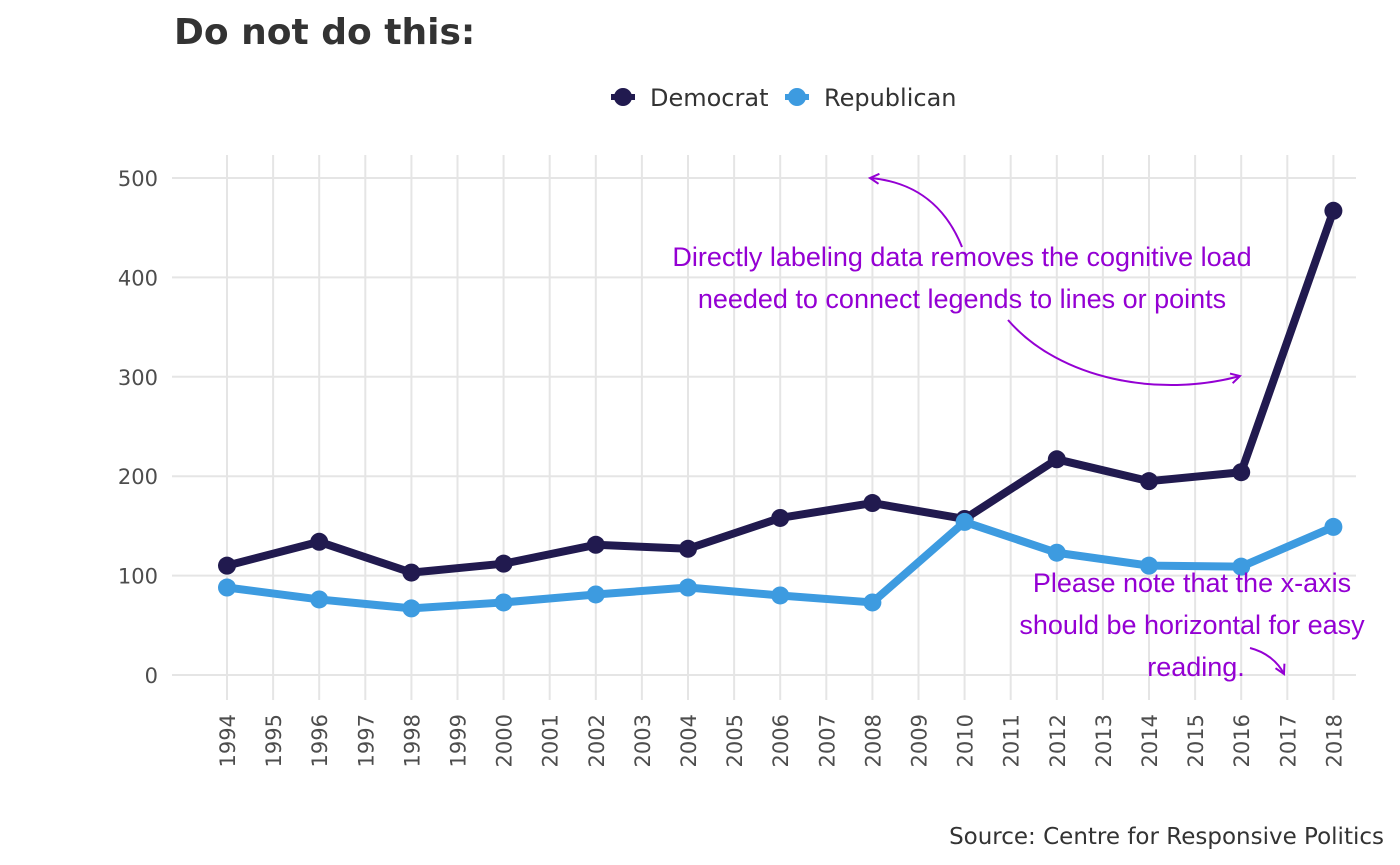 The height and width of the screenshot is (865, 1400). Describe the element at coordinates (1056, 459) in the screenshot. I see `point-democrat-2012` at that location.